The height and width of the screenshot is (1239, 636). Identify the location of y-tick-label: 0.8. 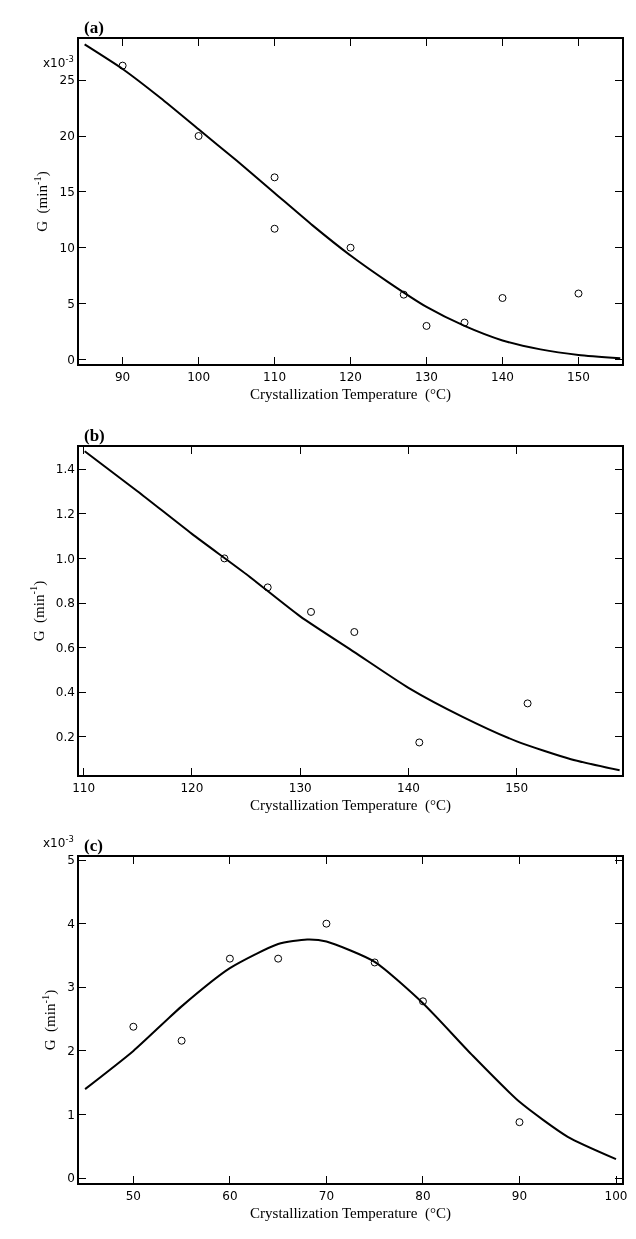
(65, 603).